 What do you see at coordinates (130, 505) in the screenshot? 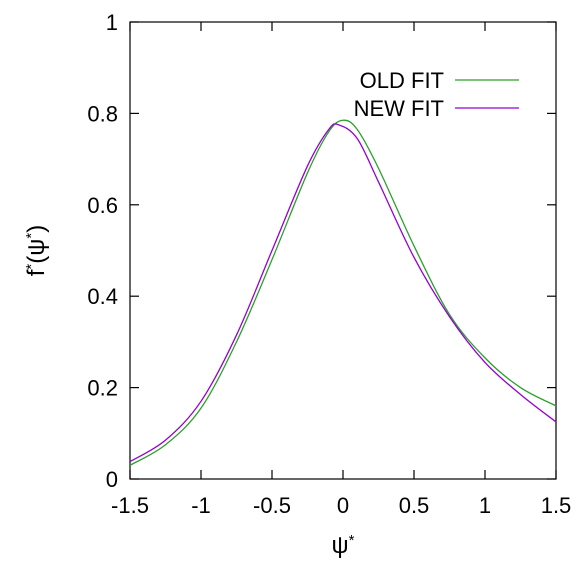
I see `x-tick-label-0: -1.5` at bounding box center [130, 505].